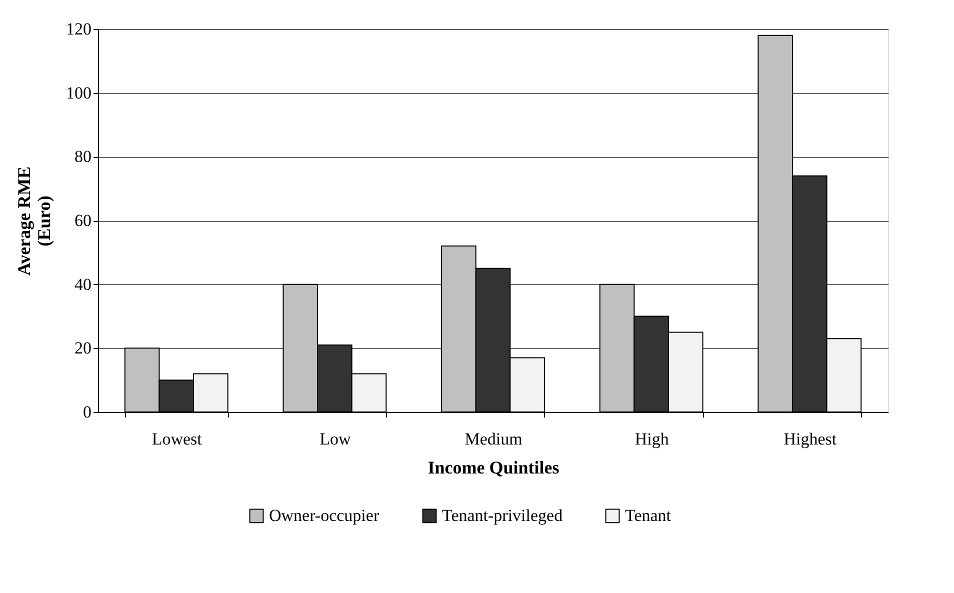 The height and width of the screenshot is (593, 954). What do you see at coordinates (79, 92) in the screenshot?
I see `y-tick-label: 100` at bounding box center [79, 92].